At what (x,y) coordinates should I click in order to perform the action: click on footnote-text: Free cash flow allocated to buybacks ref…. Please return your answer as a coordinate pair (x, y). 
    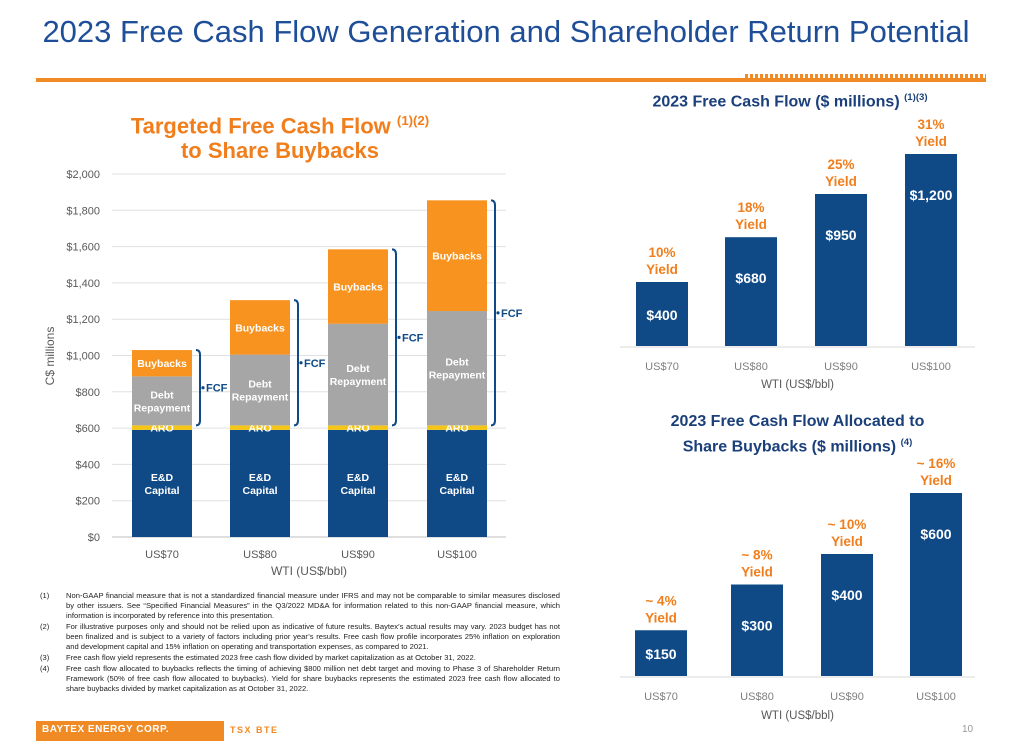
    Looking at the image, I should click on (313, 678).